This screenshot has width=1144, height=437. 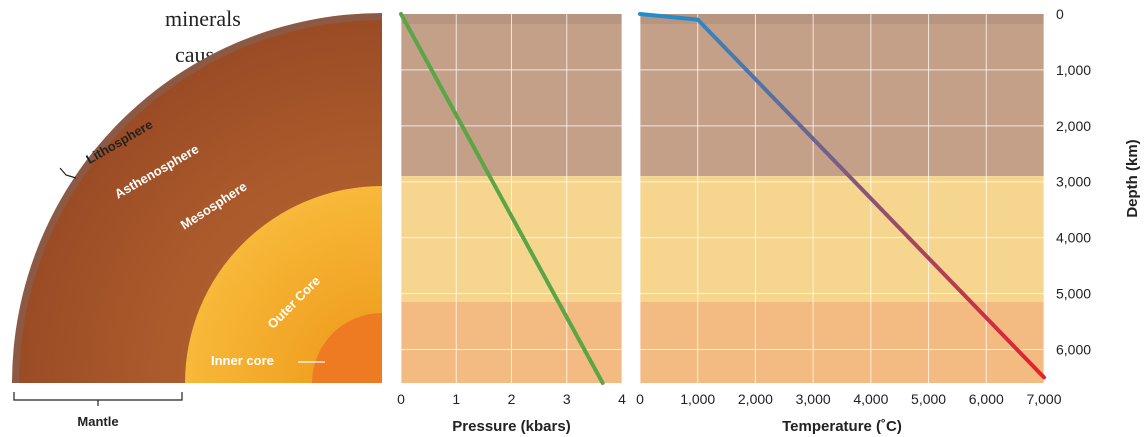 I want to click on temperature-x-tick-label: 6,000, so click(x=986, y=399).